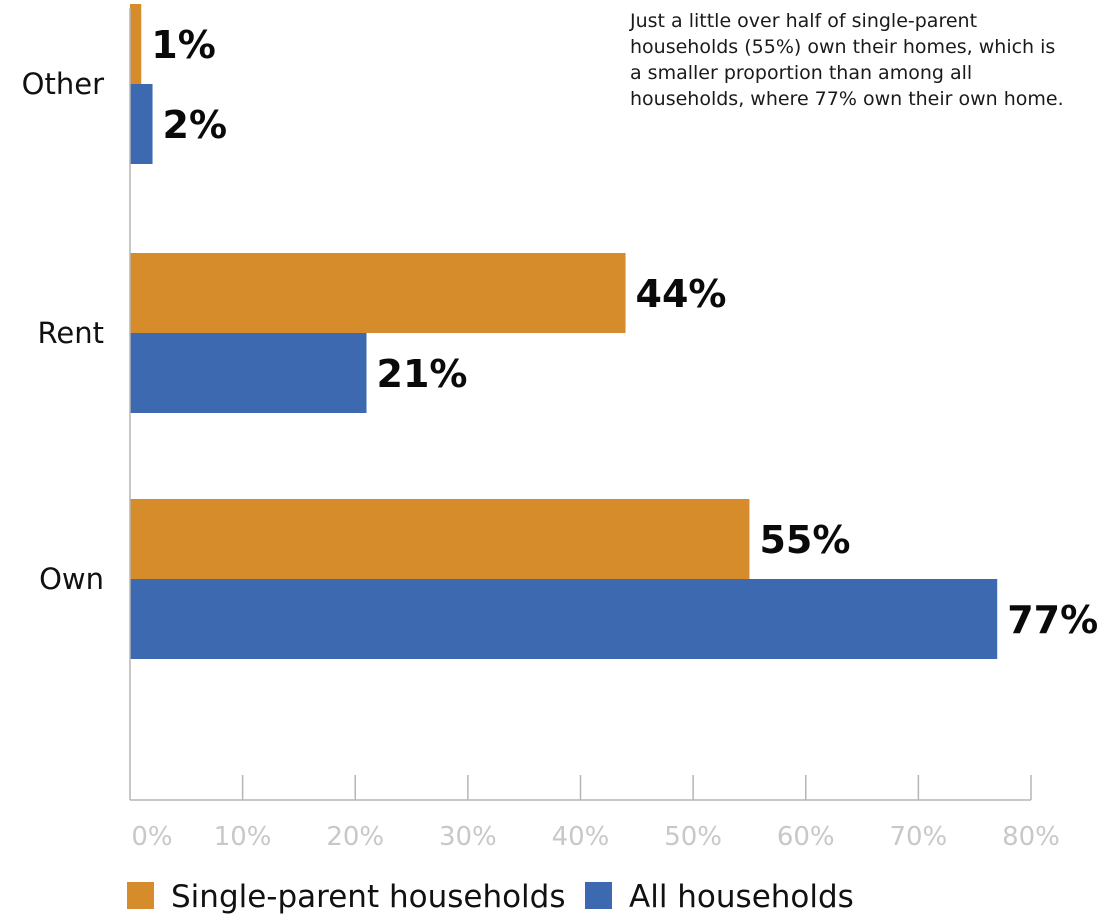 The image size is (1117, 920). Describe the element at coordinates (598, 895) in the screenshot. I see `legend-swatch-all` at that location.